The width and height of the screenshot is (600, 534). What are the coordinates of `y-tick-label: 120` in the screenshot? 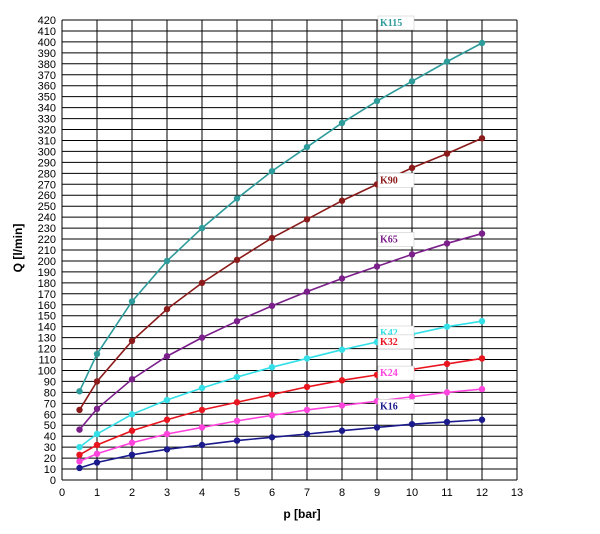 It's located at (47, 350).